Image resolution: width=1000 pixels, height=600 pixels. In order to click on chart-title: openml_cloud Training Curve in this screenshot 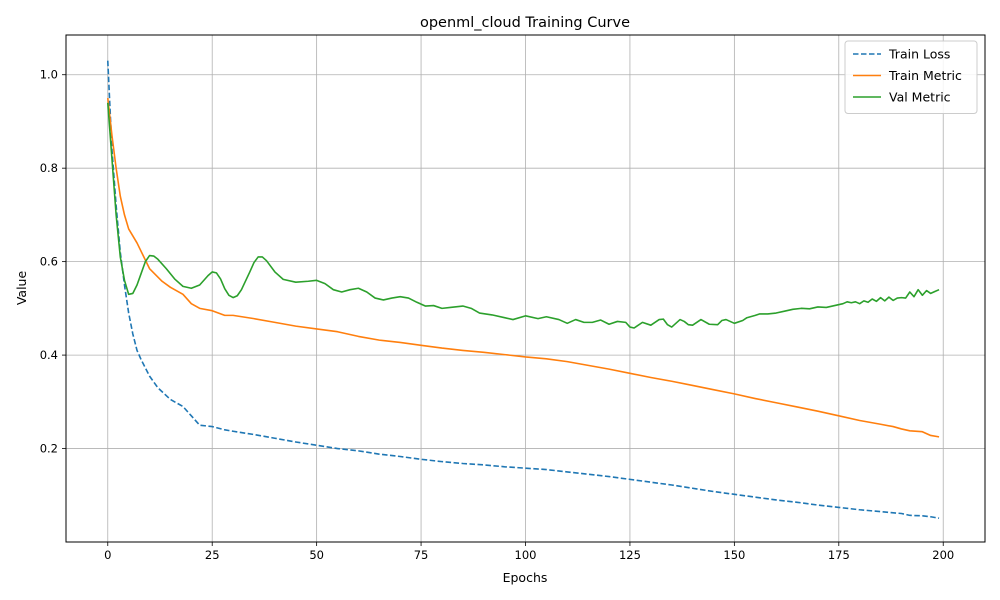, I will do `click(525, 23)`.